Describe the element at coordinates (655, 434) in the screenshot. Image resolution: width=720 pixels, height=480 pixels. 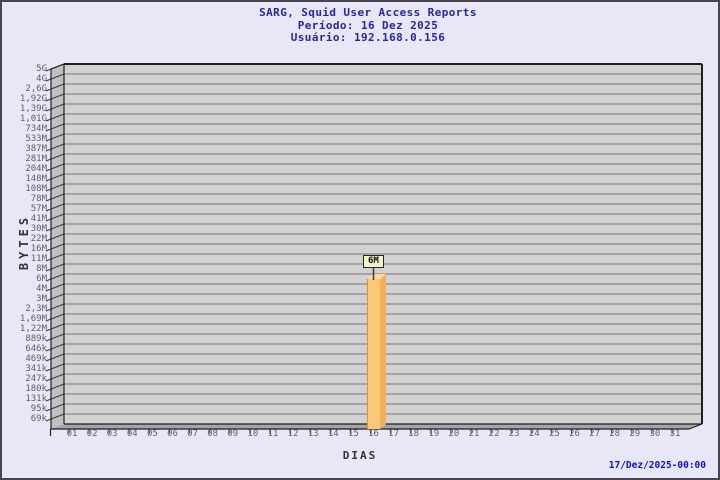
I see `x-tick-label: 30` at that location.